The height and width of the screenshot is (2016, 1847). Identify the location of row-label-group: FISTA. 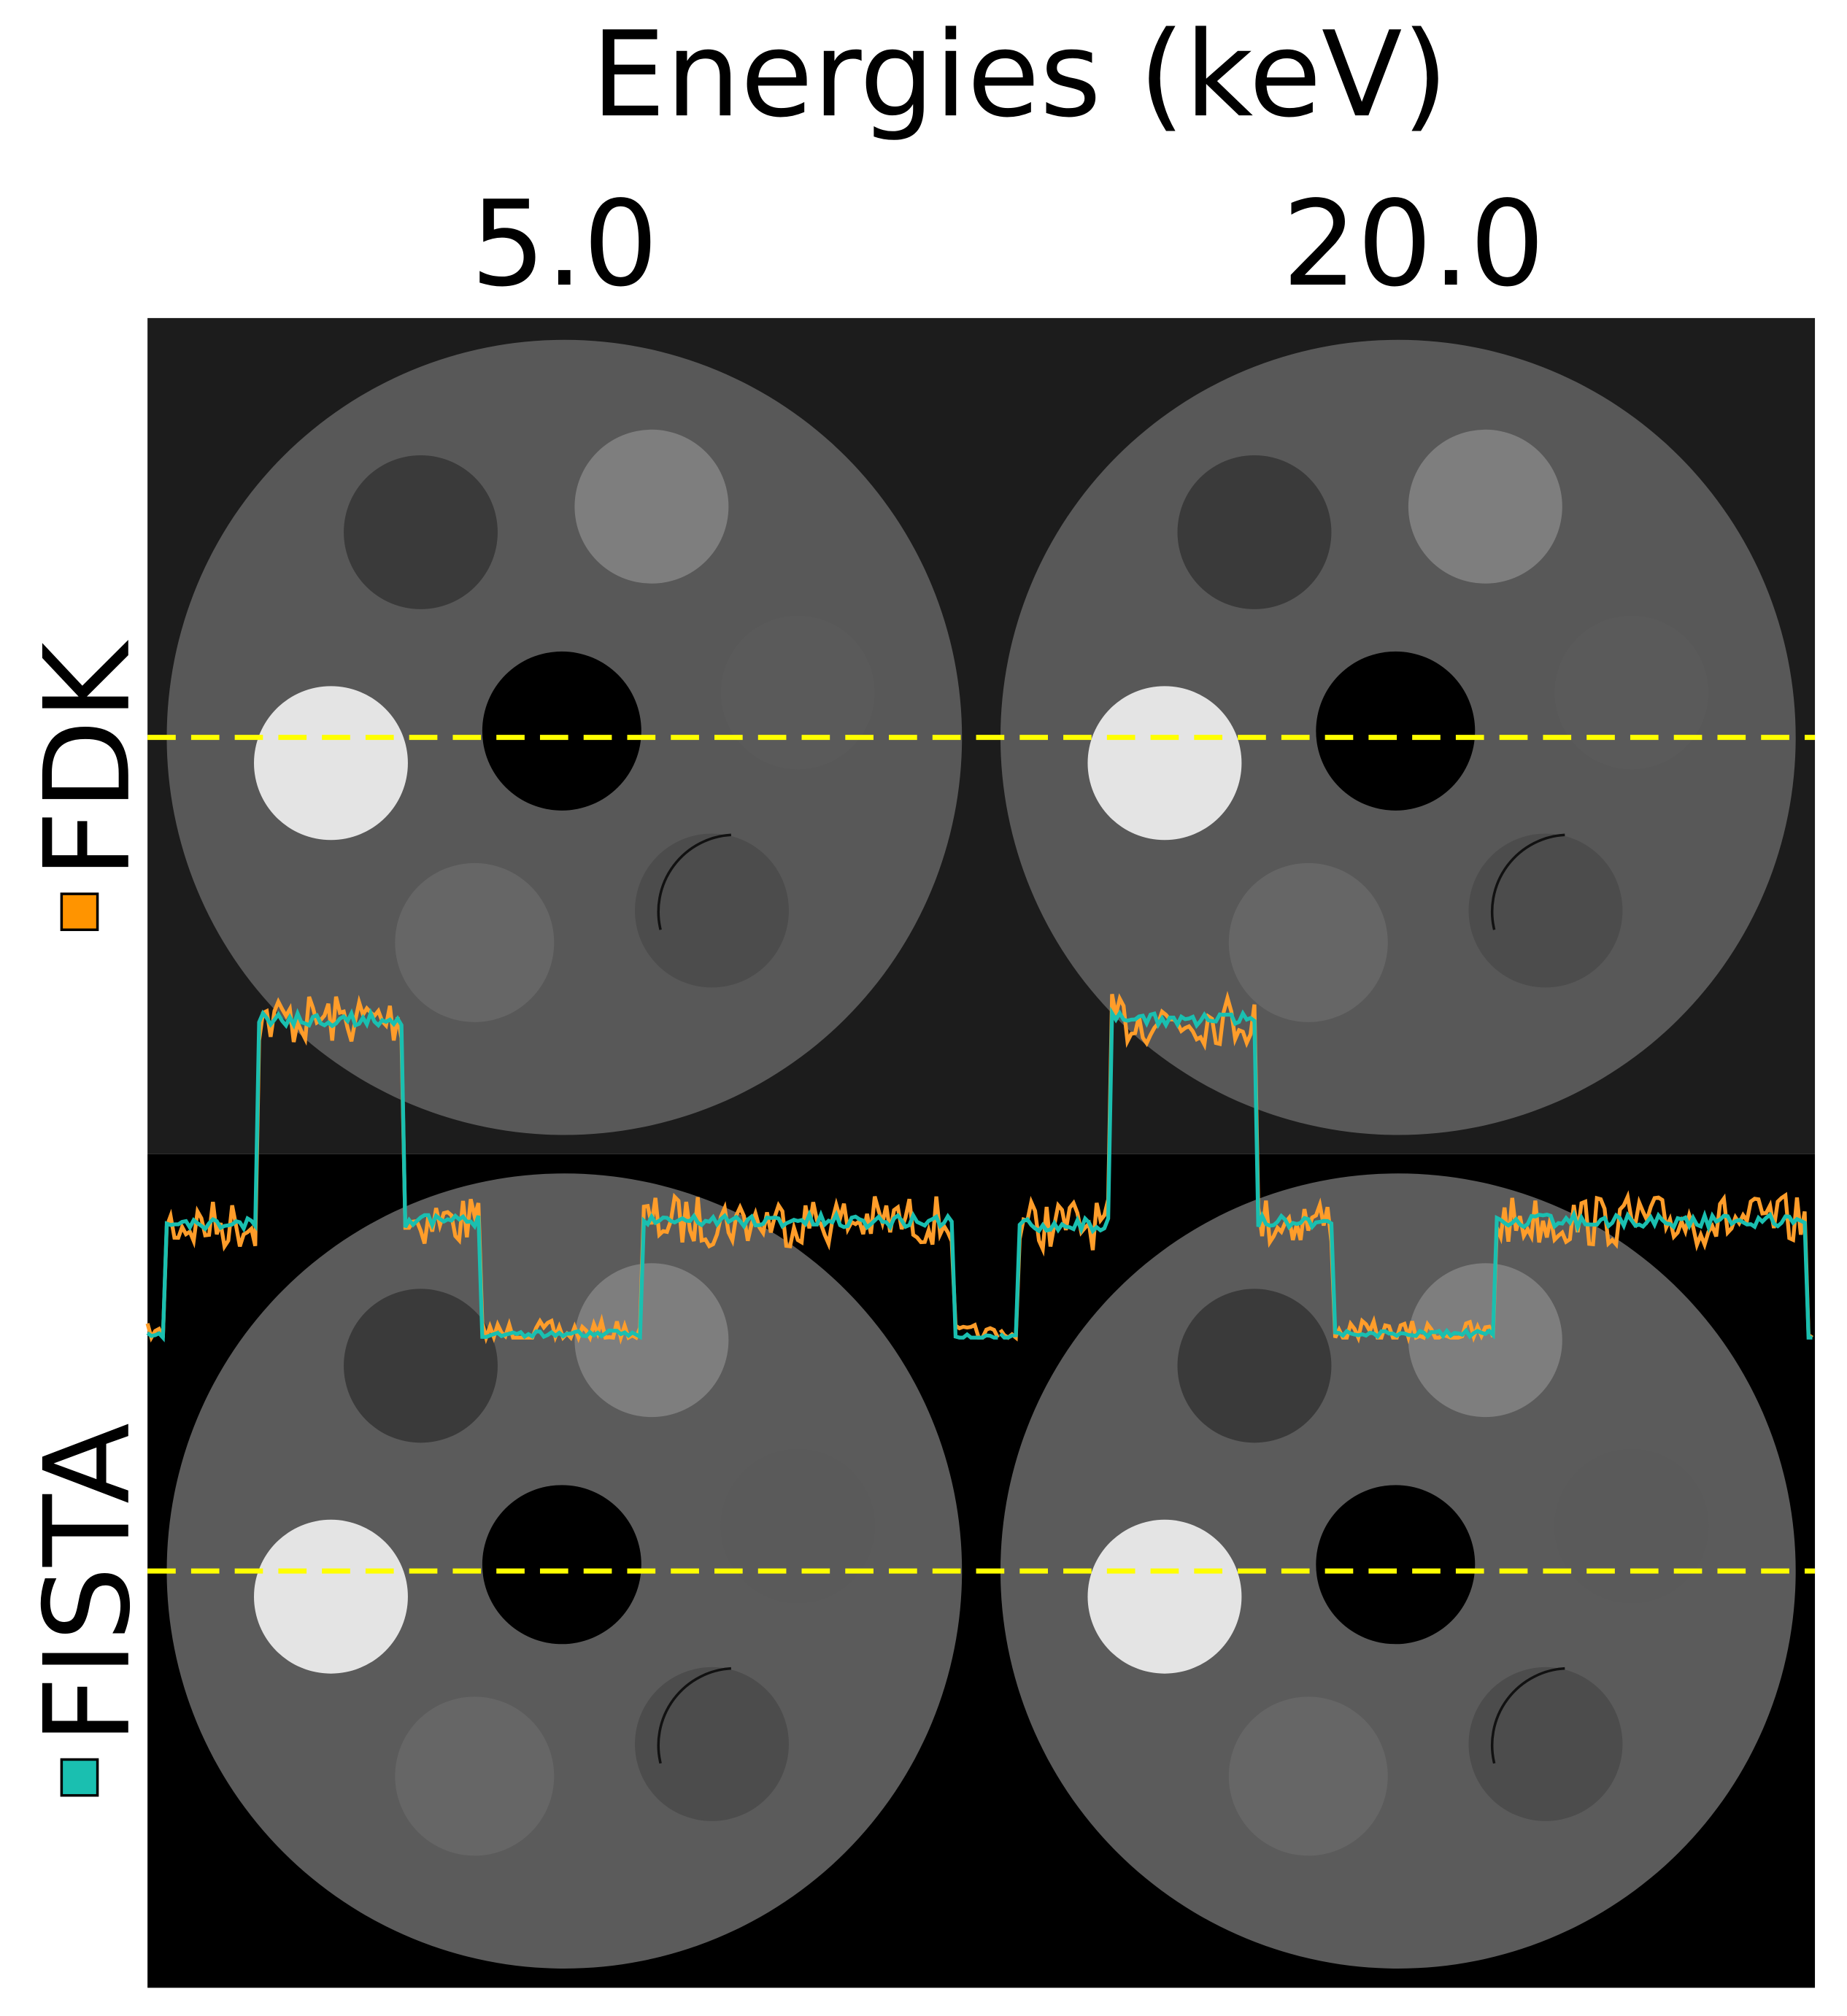
(88, 1610).